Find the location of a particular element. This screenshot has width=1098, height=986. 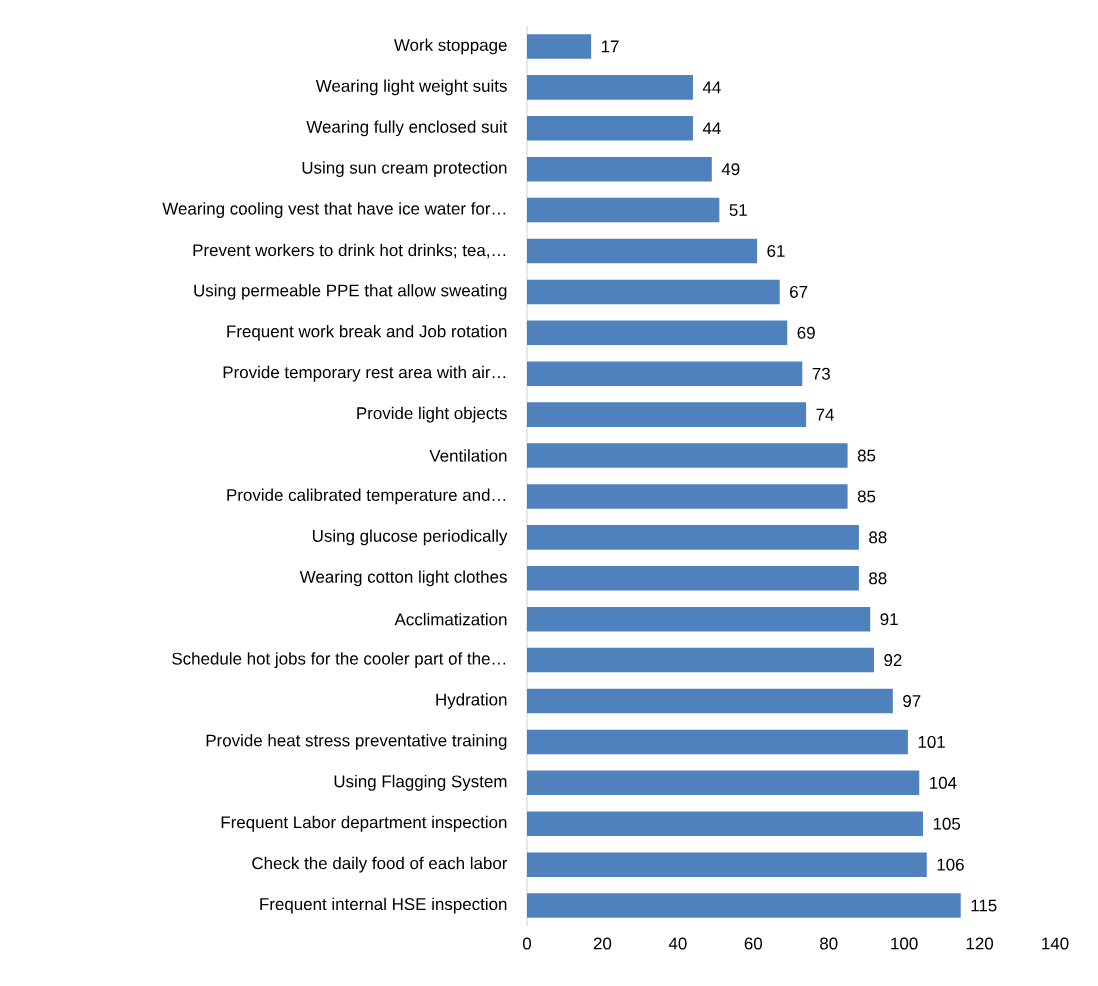

y-tick-label: Frequent Labor department inspection is located at coordinates (364, 823).